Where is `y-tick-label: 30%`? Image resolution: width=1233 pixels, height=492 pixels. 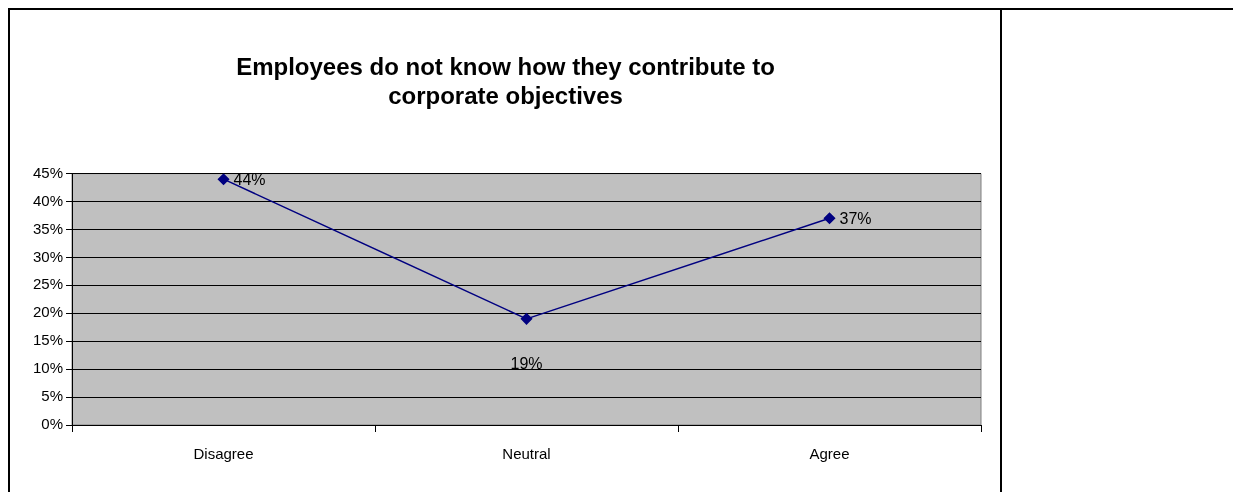
y-tick-label: 30% is located at coordinates (48, 256).